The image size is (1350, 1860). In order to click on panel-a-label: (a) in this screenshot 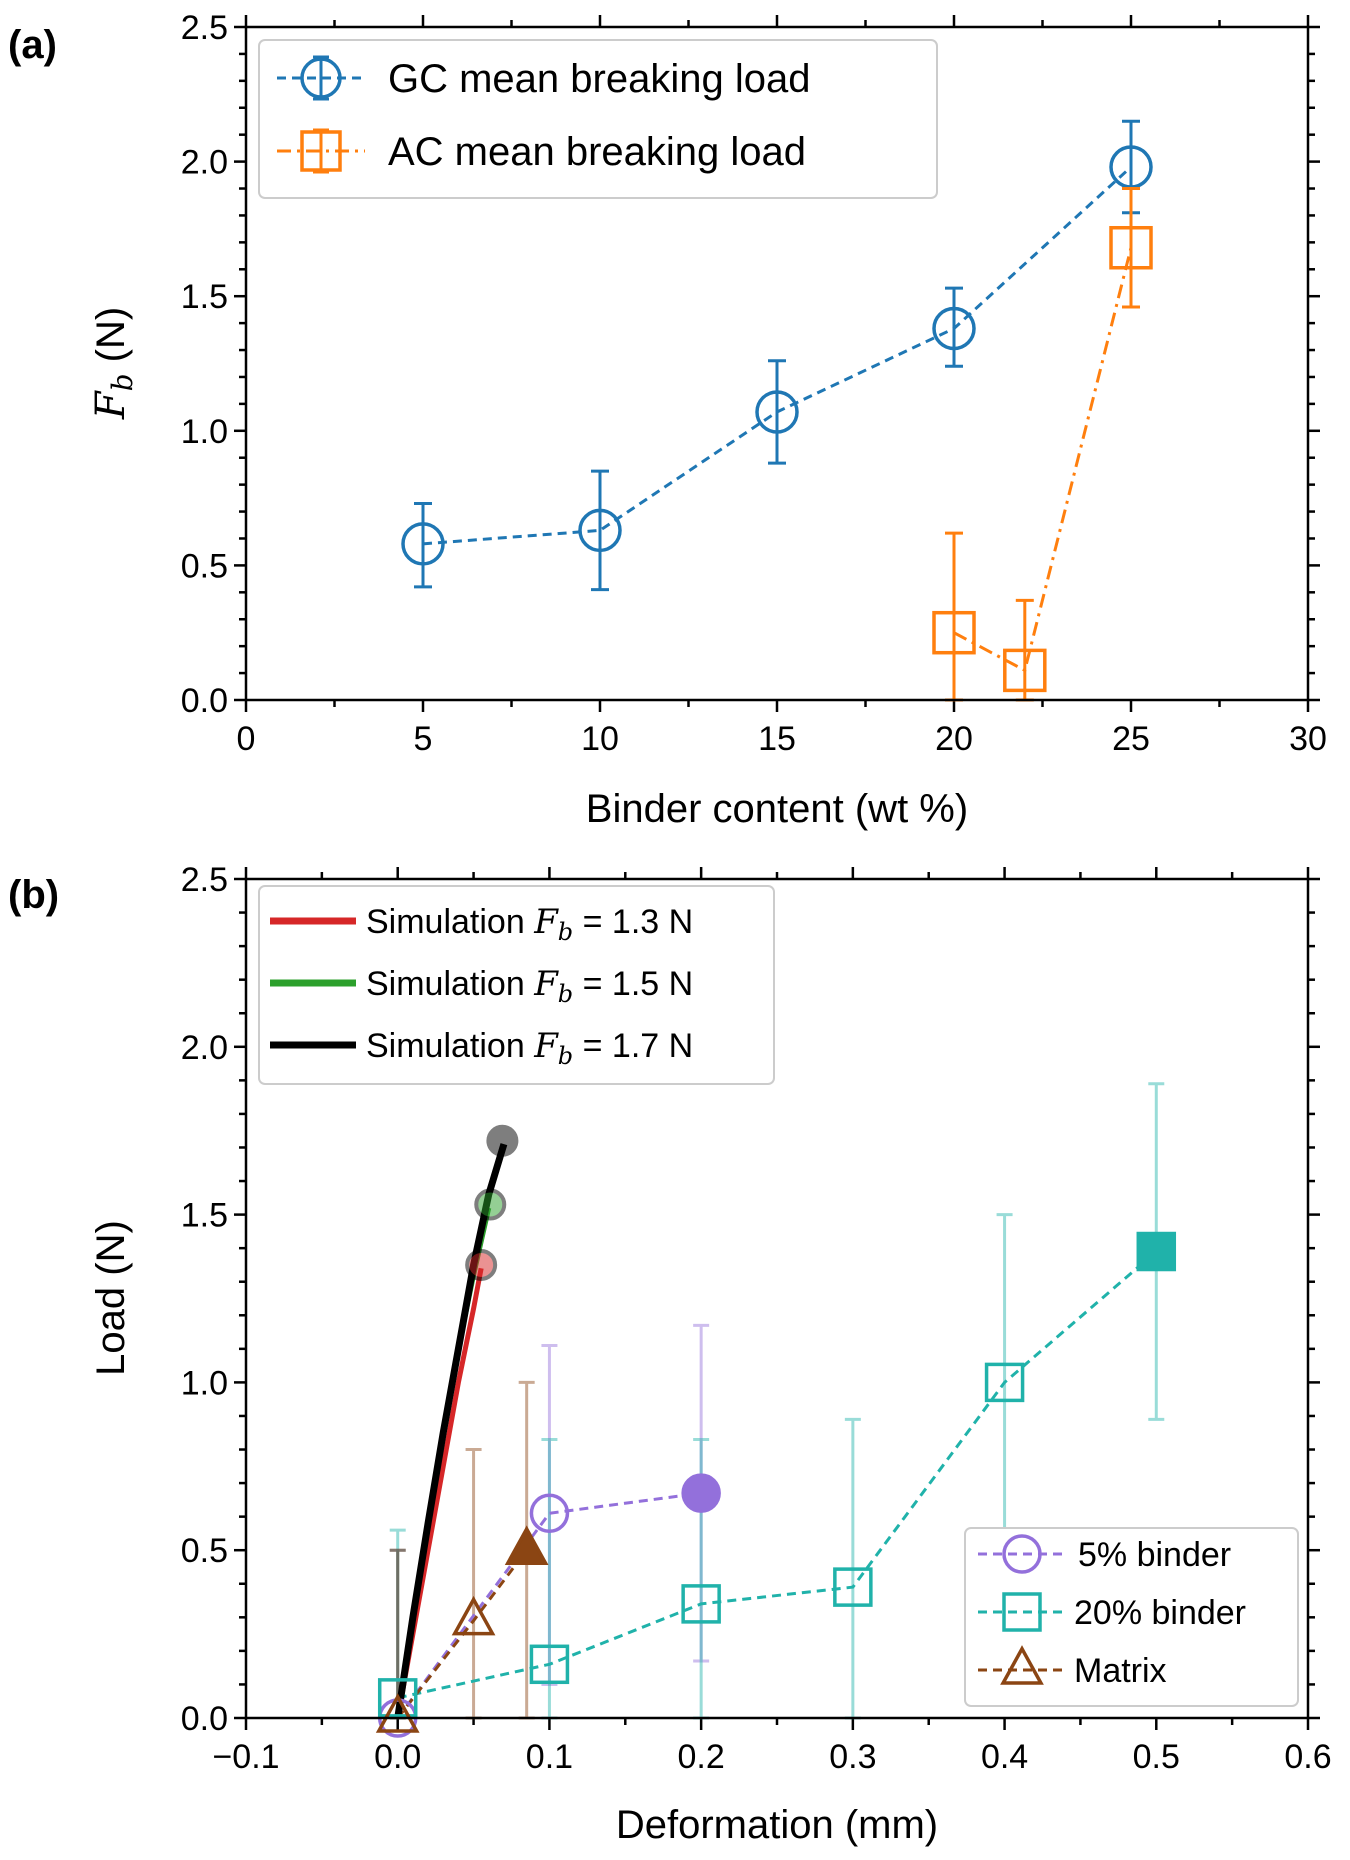, I will do `click(32, 45)`.